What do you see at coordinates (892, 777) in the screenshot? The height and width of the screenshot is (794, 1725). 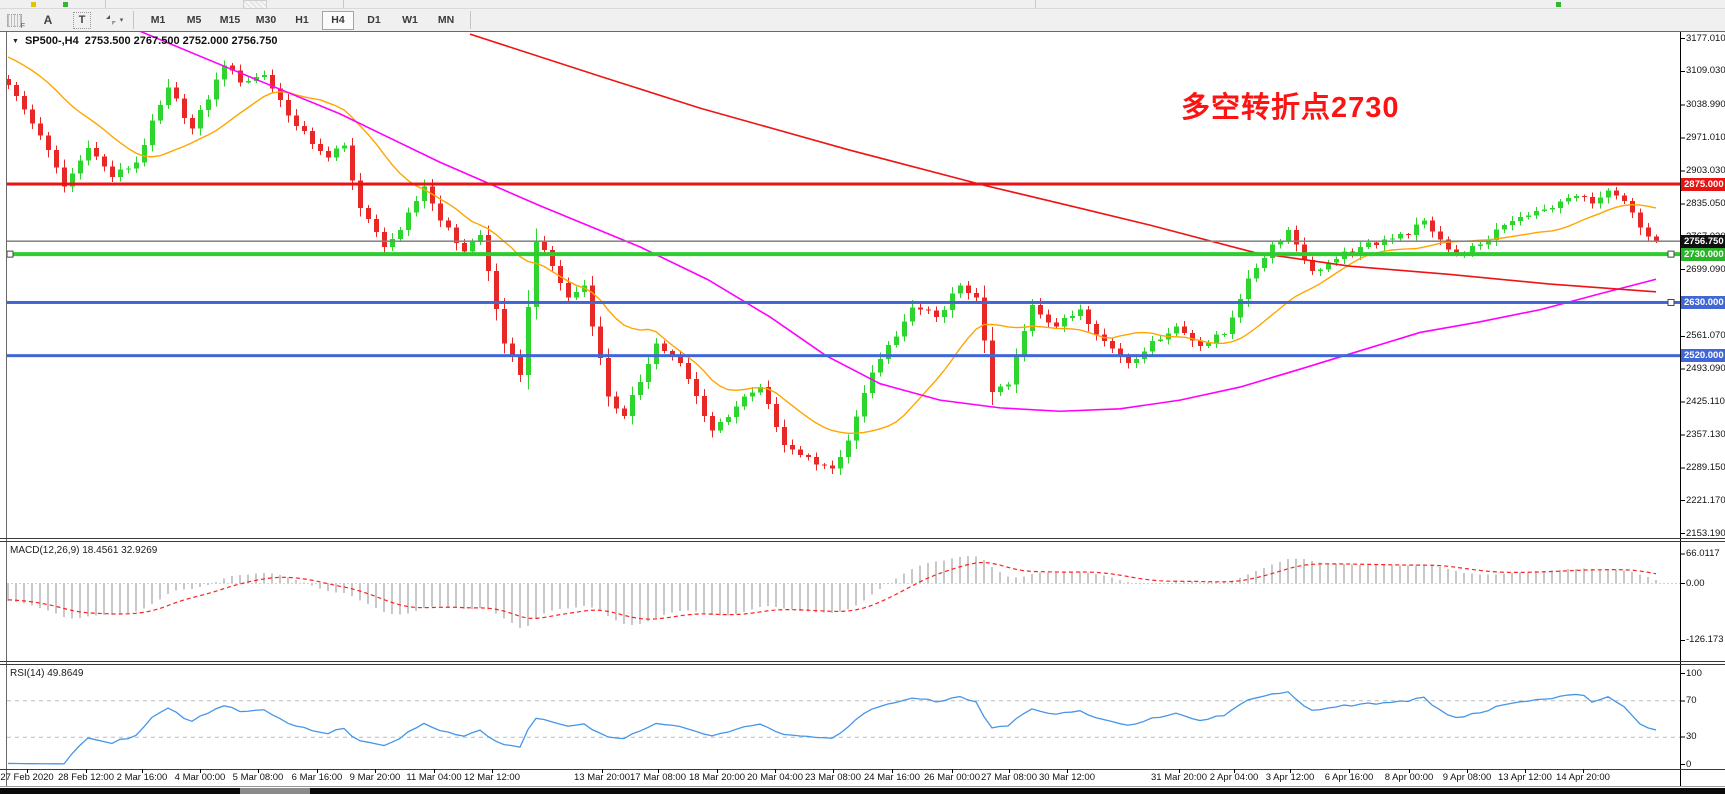 I see `time-label: 24 Mar 16:00` at bounding box center [892, 777].